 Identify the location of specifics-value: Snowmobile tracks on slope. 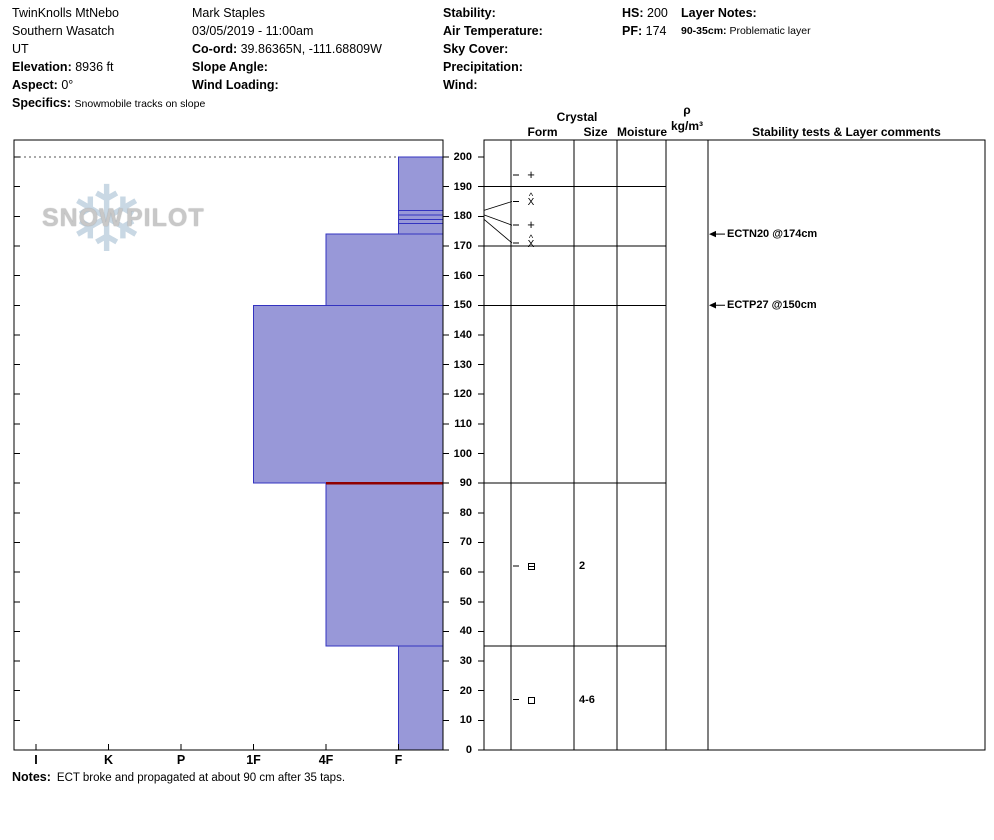
(140, 104).